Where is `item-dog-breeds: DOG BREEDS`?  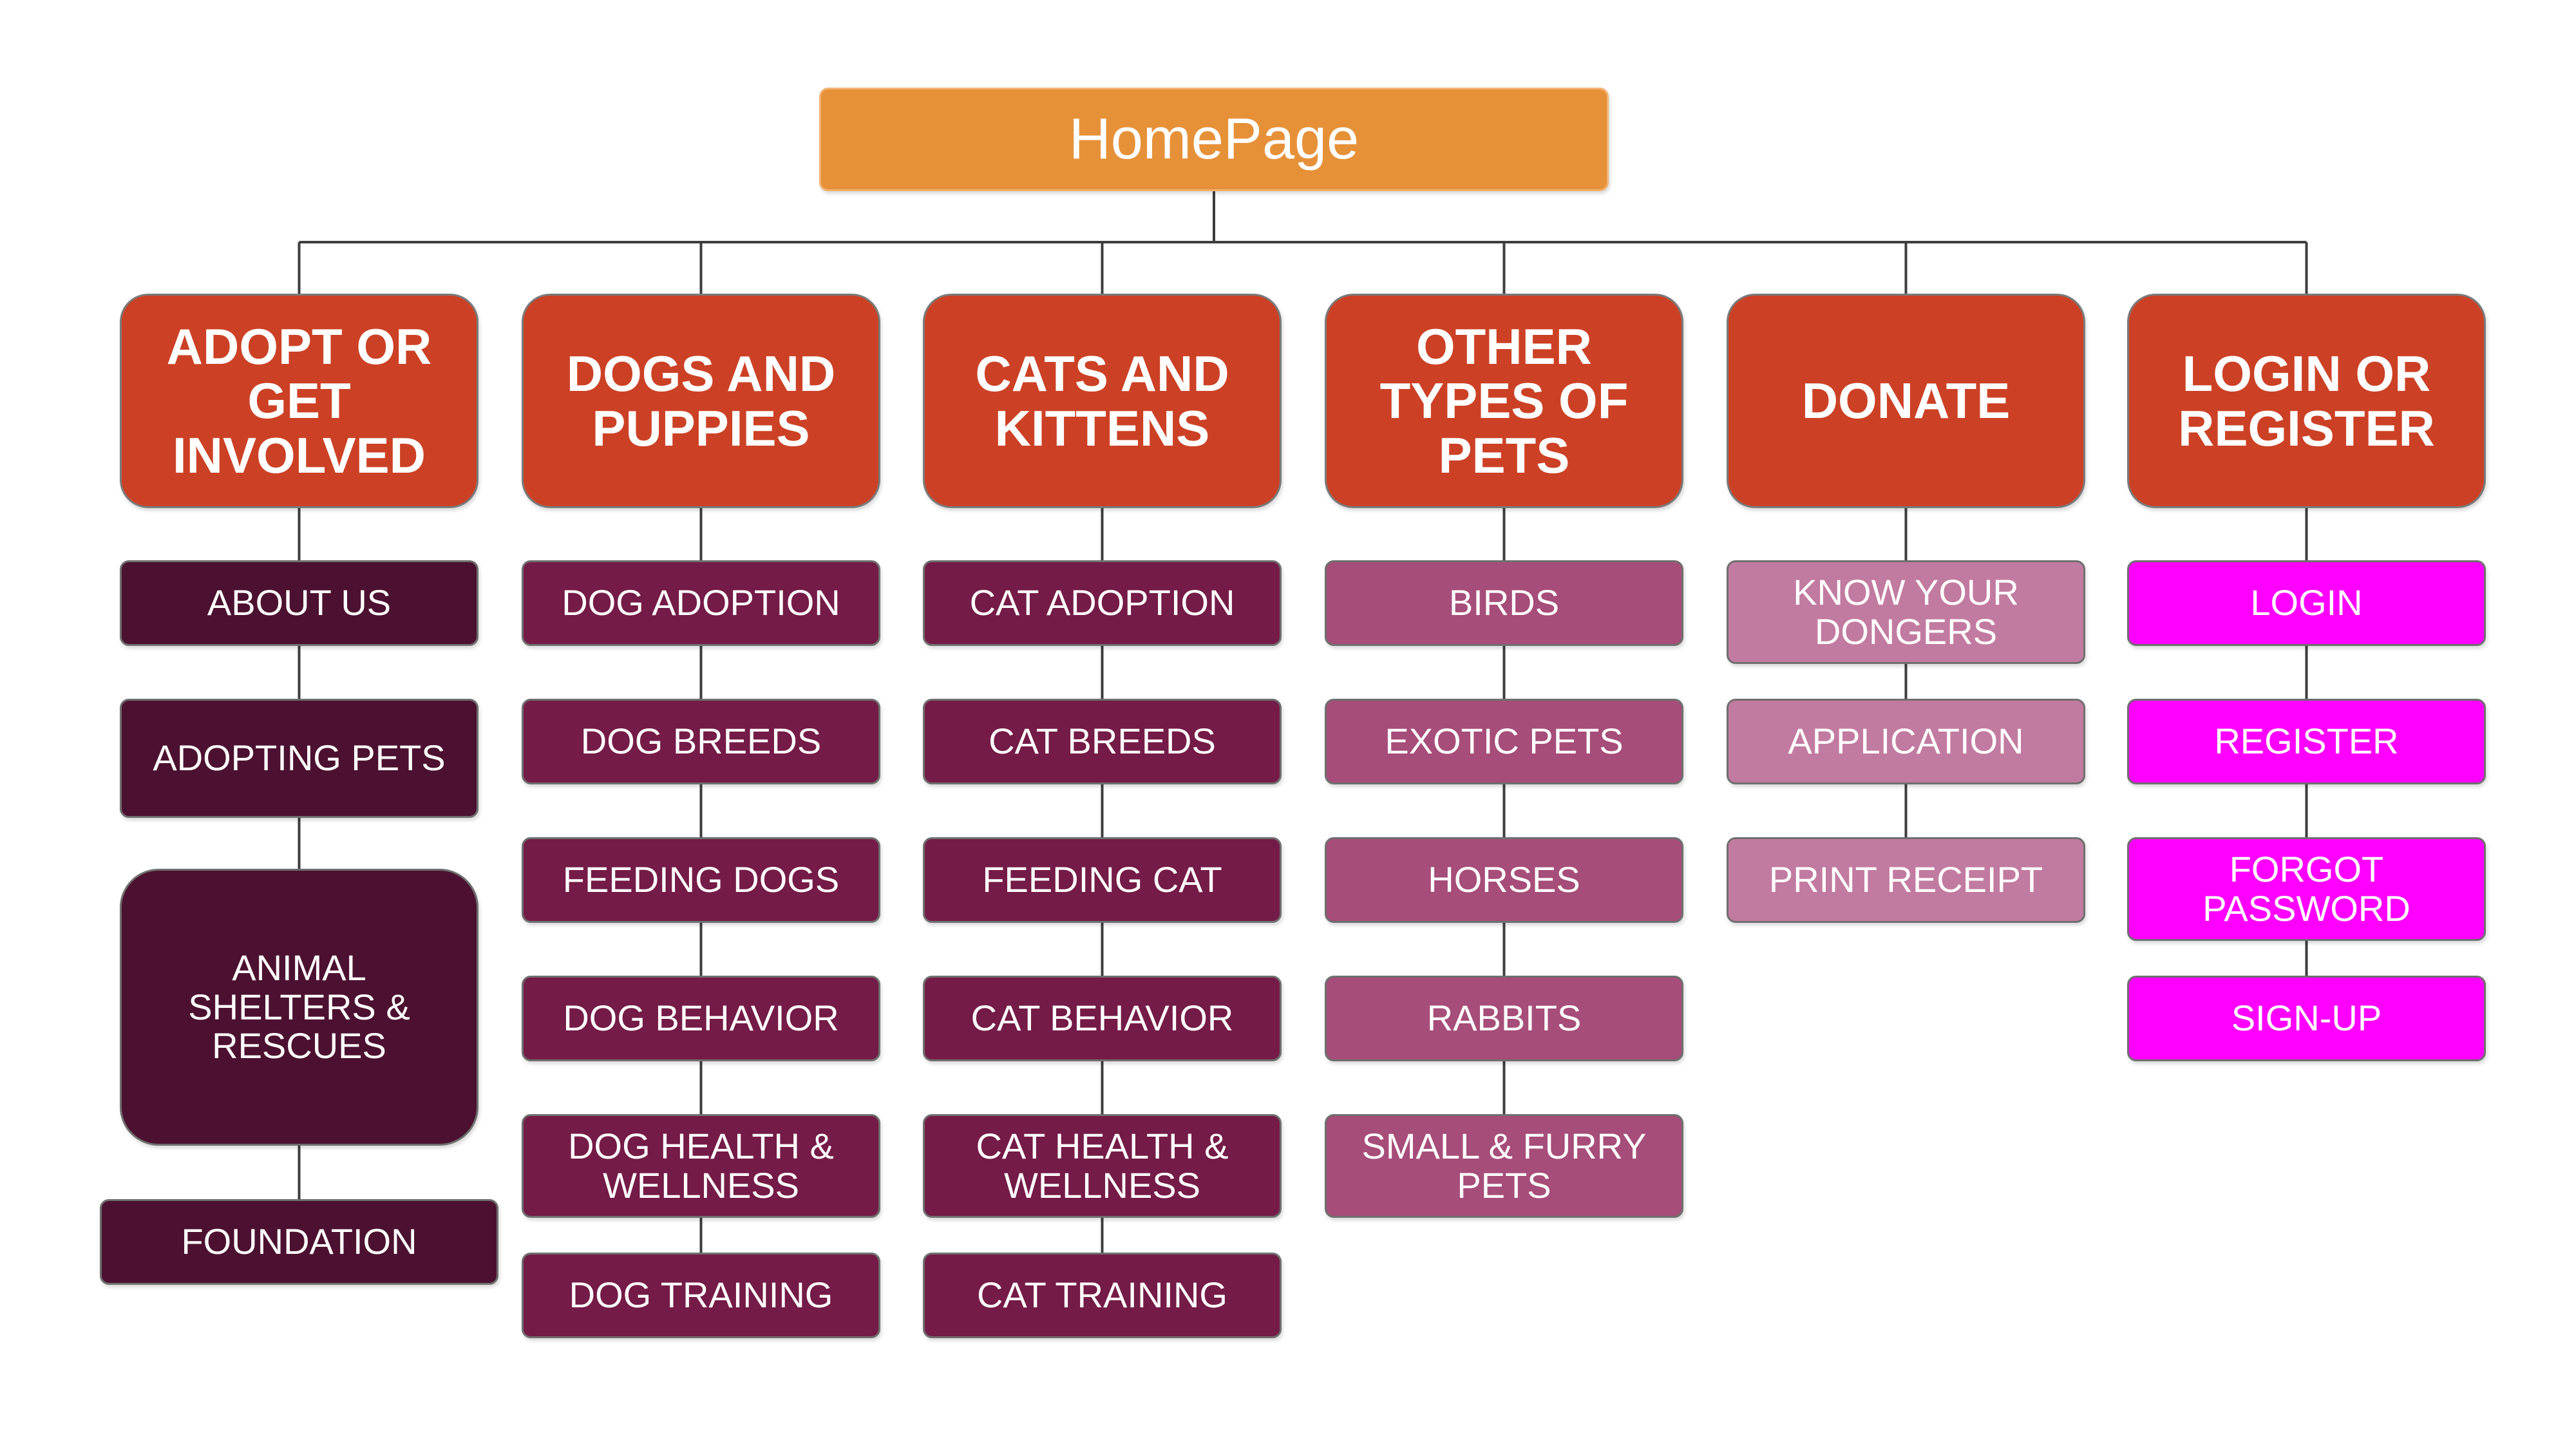 item-dog-breeds: DOG BREEDS is located at coordinates (701, 742).